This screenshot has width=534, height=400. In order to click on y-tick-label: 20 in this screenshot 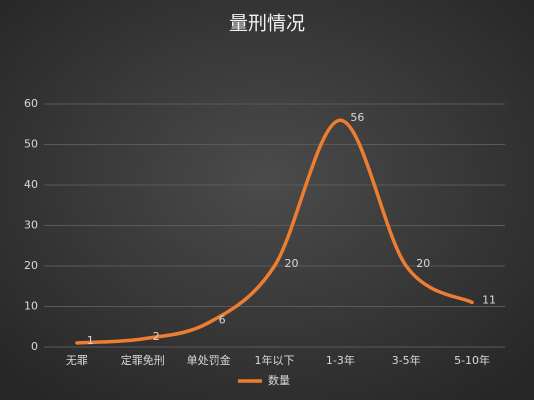, I will do `click(31, 265)`.